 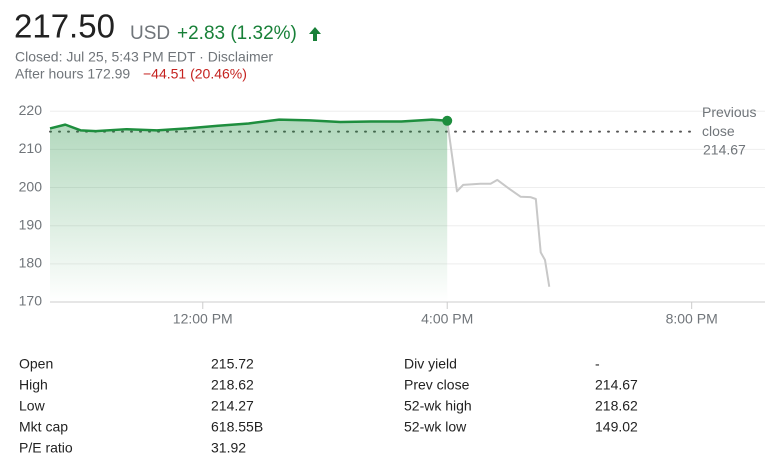 I want to click on stat-value: 214.67, so click(x=616, y=385).